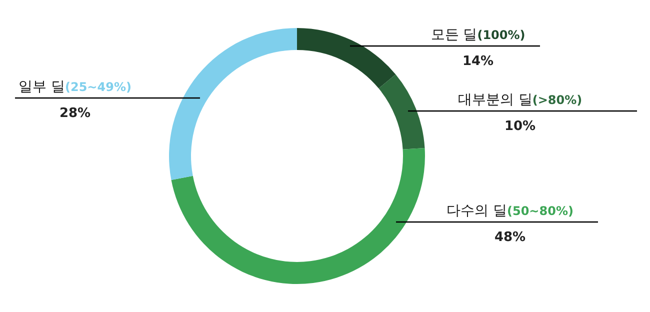 Image resolution: width=650 pixels, height=312 pixels. What do you see at coordinates (478, 35) in the screenshot?
I see `slice-label: 모든 딜(100%)` at bounding box center [478, 35].